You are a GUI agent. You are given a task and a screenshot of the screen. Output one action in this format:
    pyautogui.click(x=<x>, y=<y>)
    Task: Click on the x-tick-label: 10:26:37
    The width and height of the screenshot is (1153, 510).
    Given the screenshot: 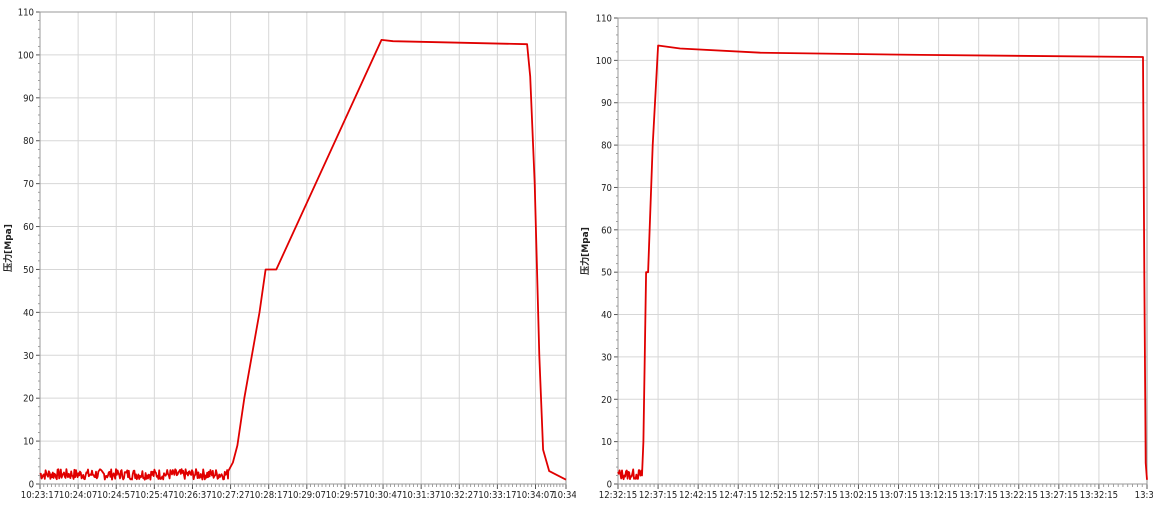 What is the action you would take?
    pyautogui.click(x=192, y=495)
    